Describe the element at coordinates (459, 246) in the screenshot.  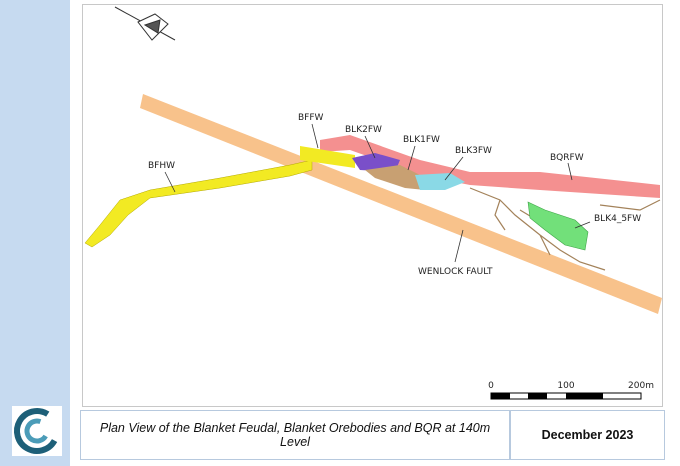
I see `leader` at that location.